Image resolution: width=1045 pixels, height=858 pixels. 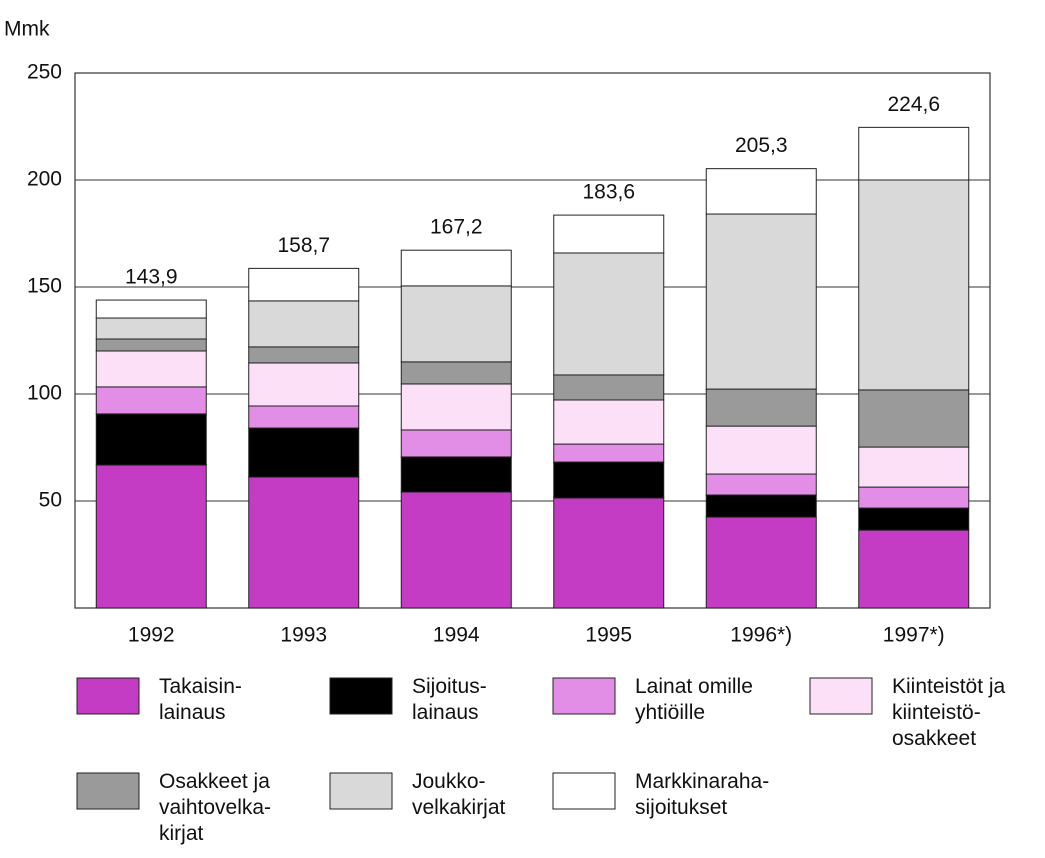 I want to click on total-label: 143,9, so click(x=151, y=277).